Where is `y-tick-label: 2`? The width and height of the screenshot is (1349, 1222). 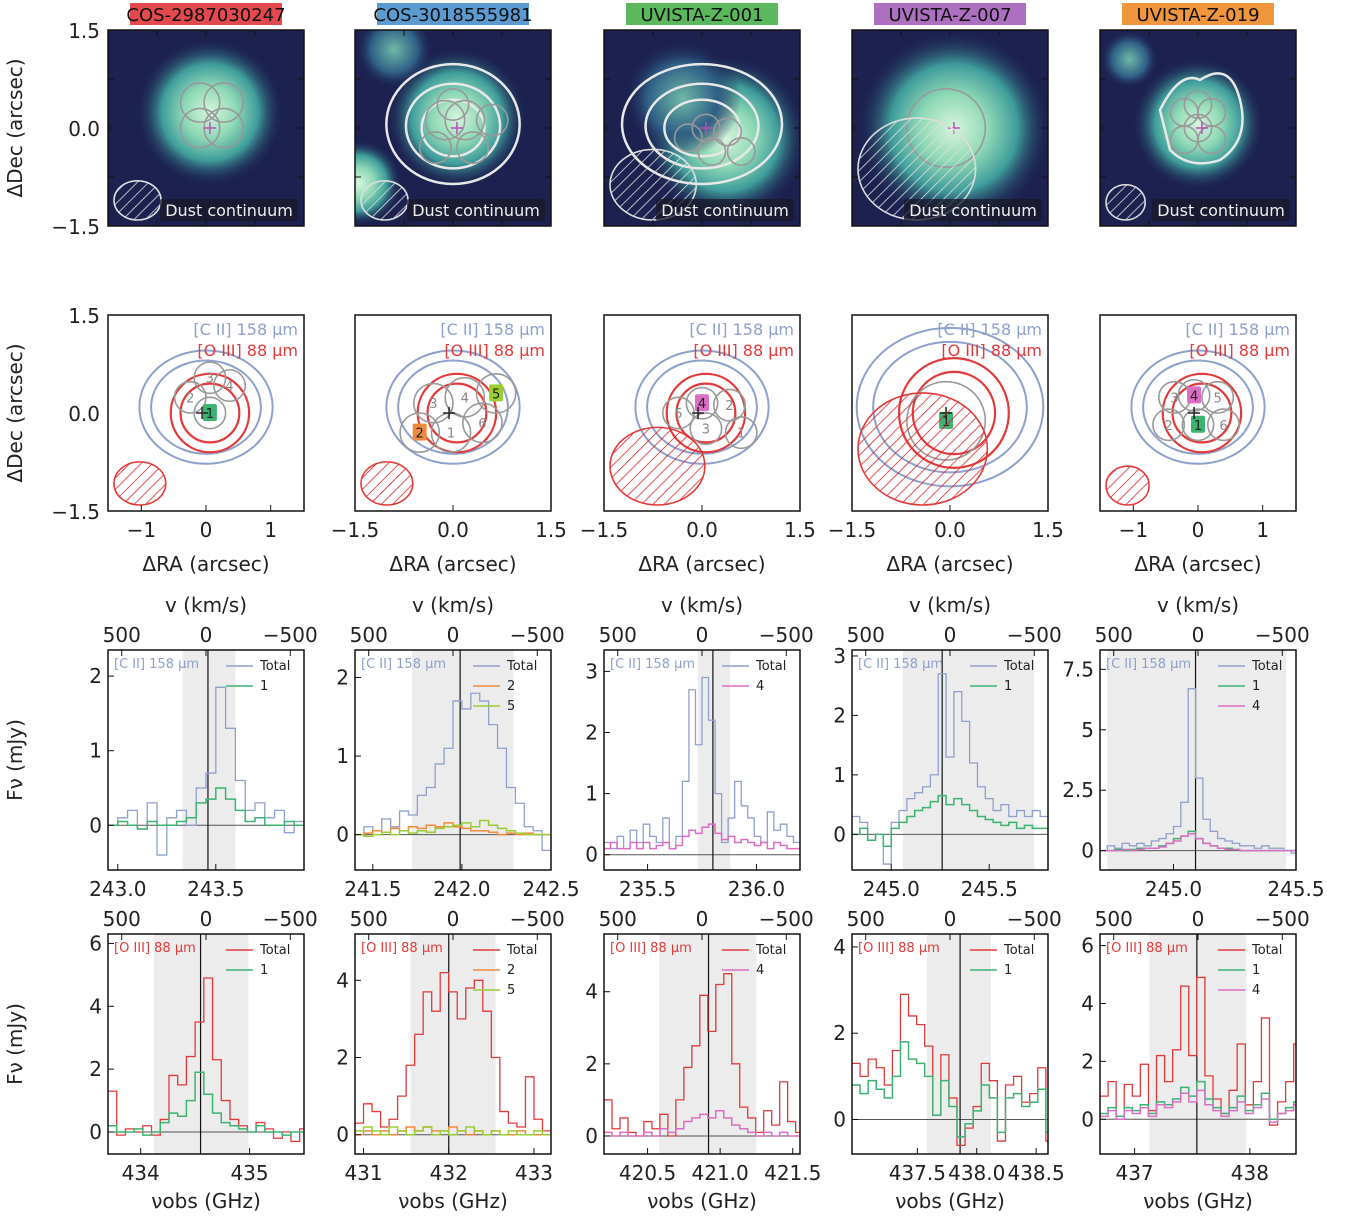
y-tick-label: 2 is located at coordinates (95, 676).